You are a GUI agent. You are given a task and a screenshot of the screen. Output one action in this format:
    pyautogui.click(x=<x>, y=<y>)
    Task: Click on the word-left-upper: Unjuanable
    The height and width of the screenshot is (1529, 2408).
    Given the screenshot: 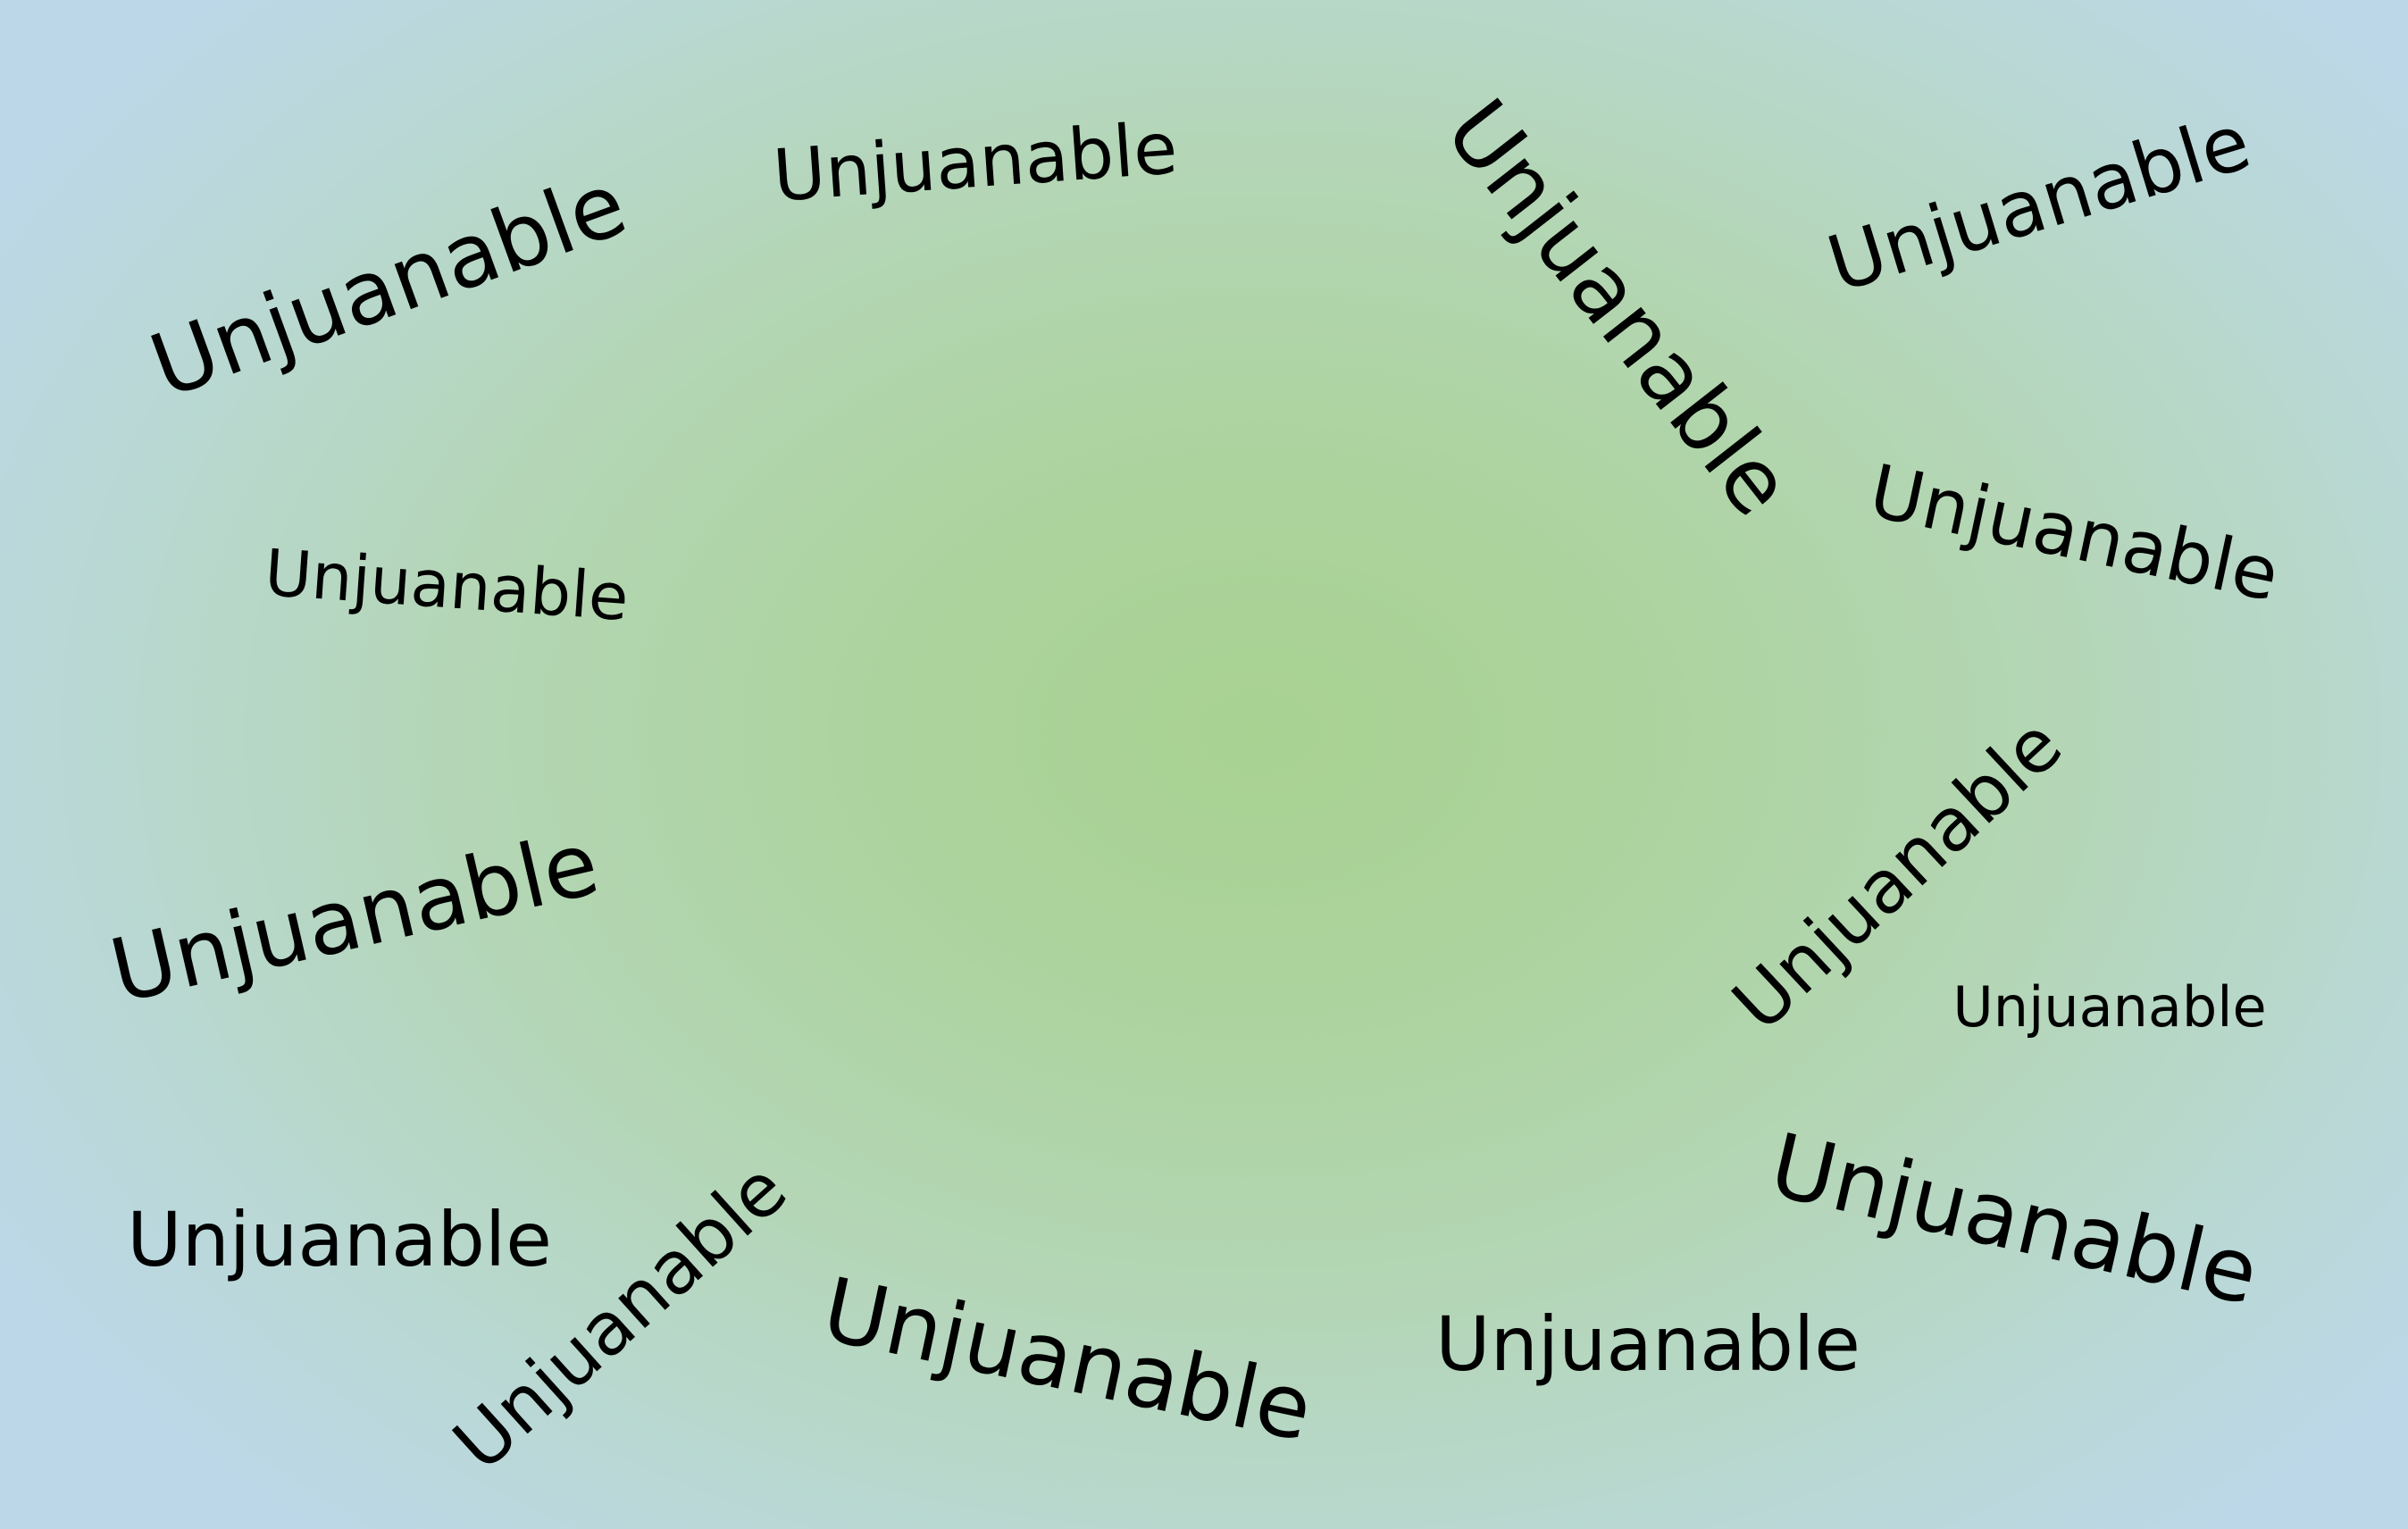 What is the action you would take?
    pyautogui.click(x=446, y=585)
    